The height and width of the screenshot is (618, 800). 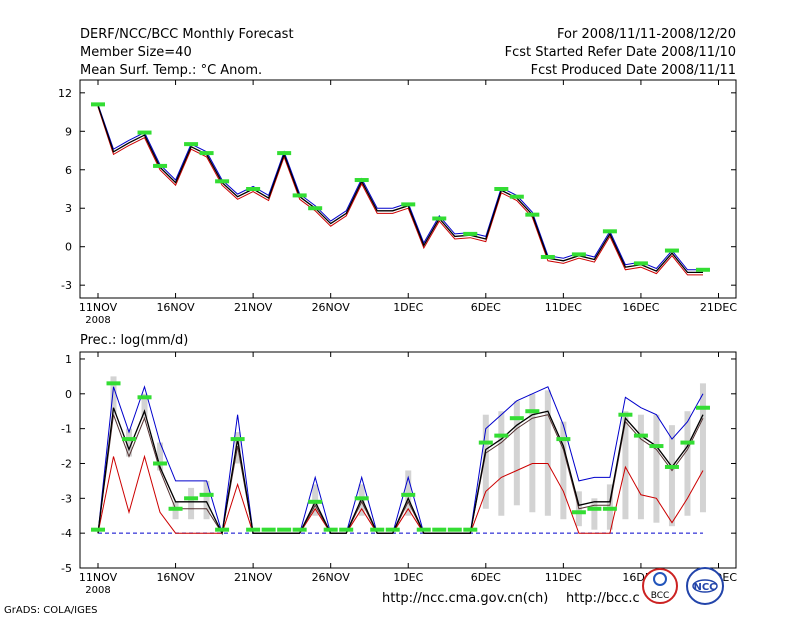 What do you see at coordinates (683, 586) in the screenshot?
I see `logos: BCC NCC` at bounding box center [683, 586].